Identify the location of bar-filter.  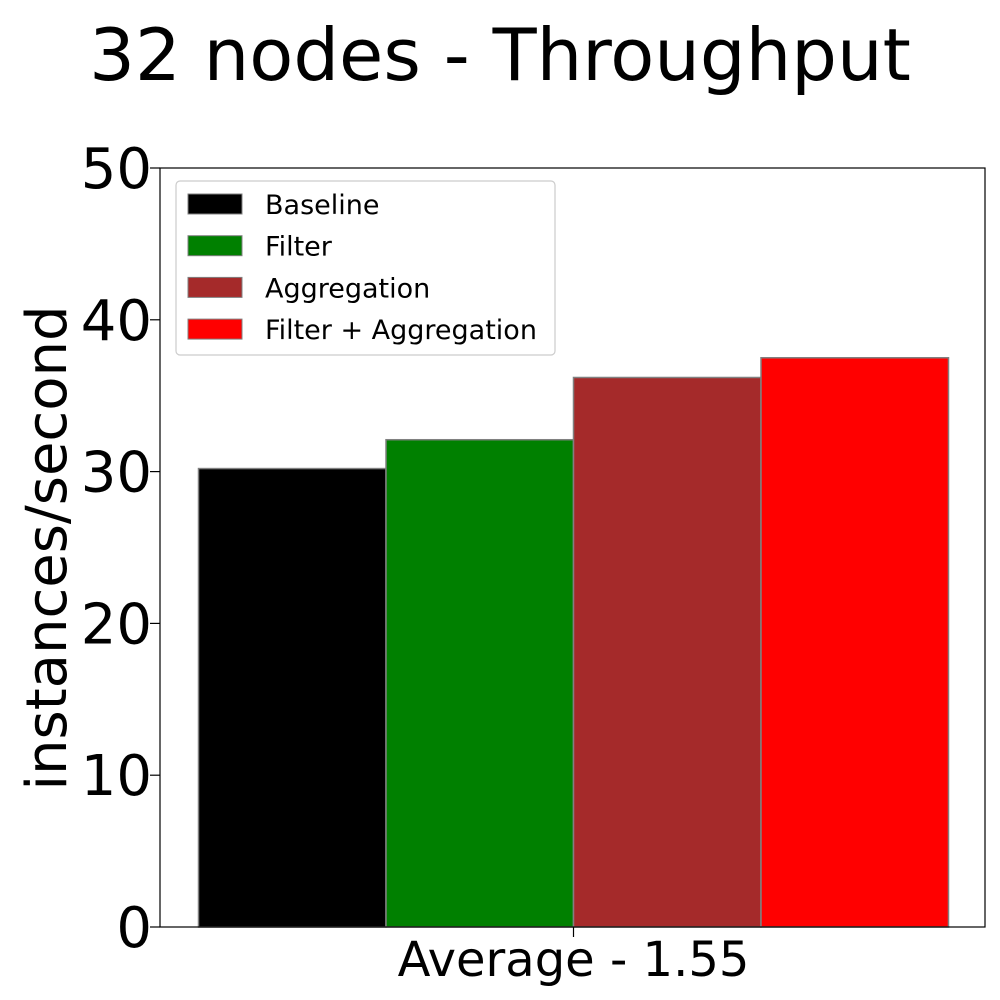
(480, 683).